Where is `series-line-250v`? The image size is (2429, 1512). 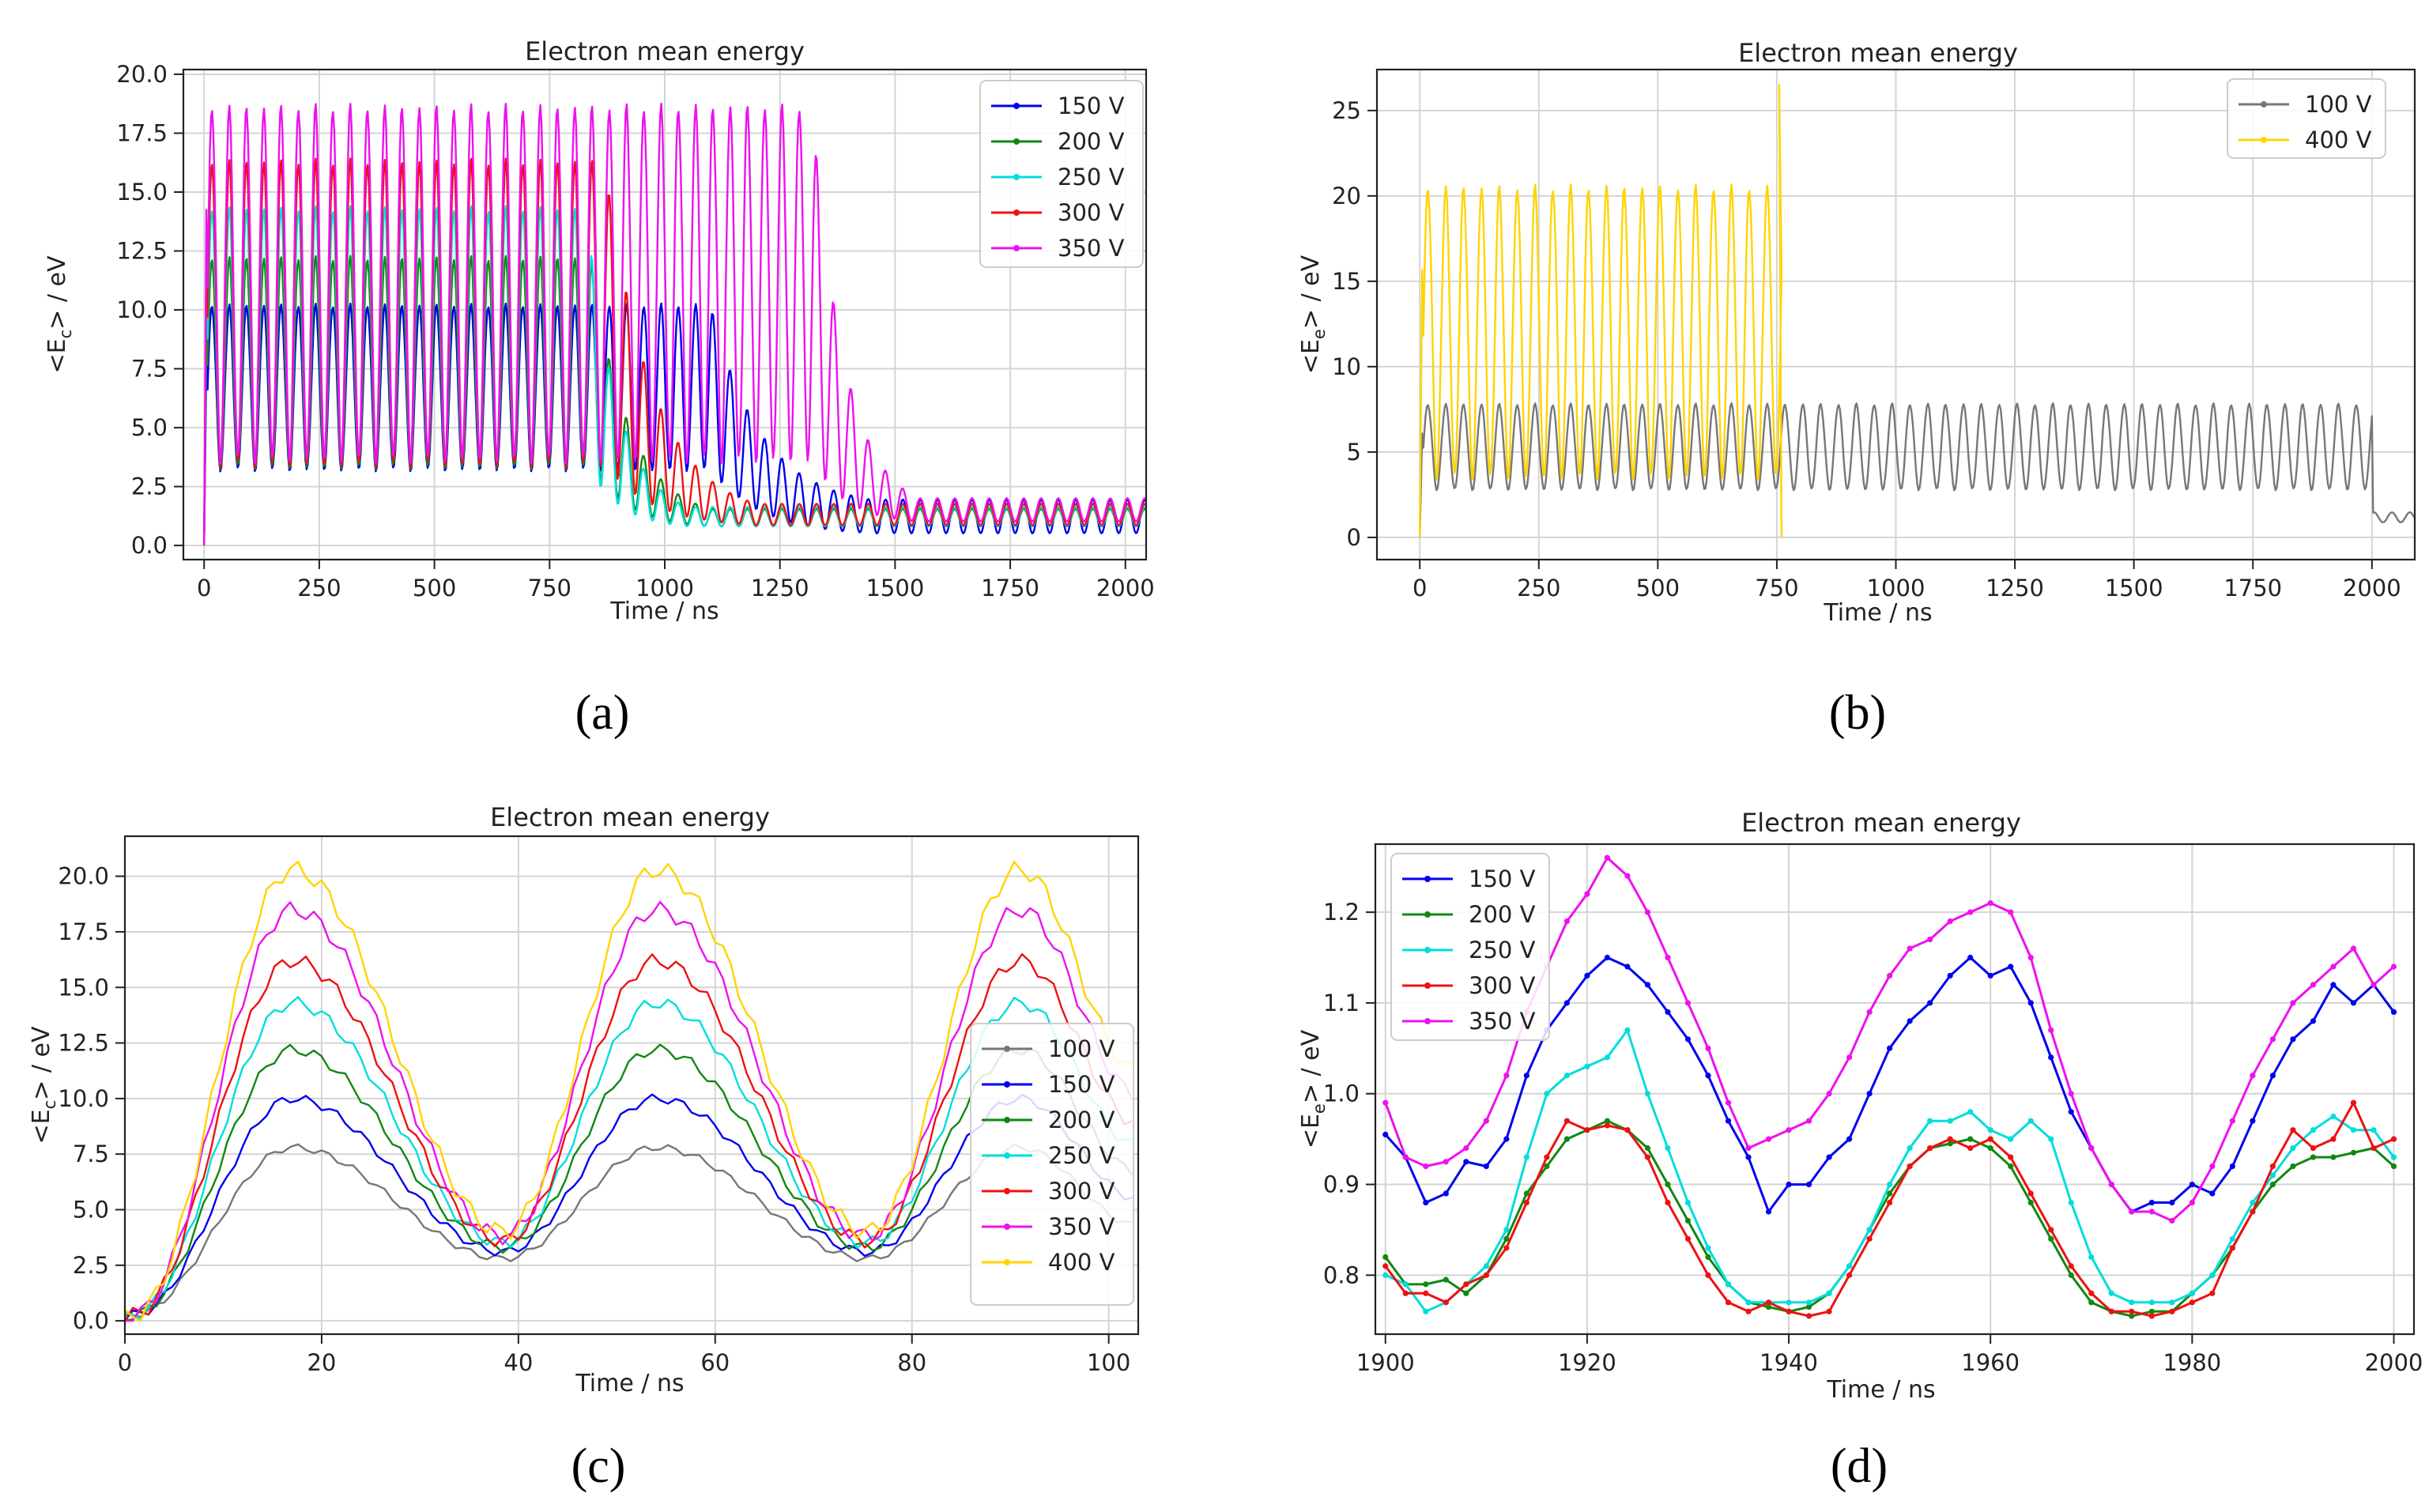
series-line-250v is located at coordinates (1890, 1170).